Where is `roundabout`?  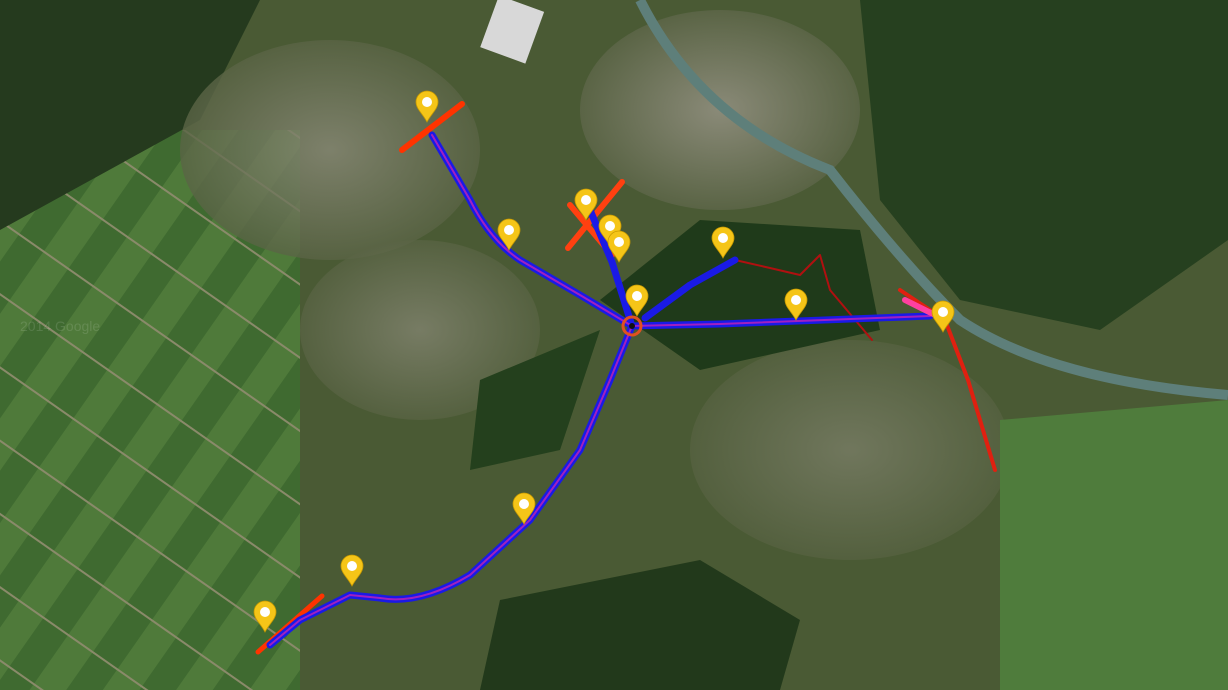
roundabout is located at coordinates (632, 326).